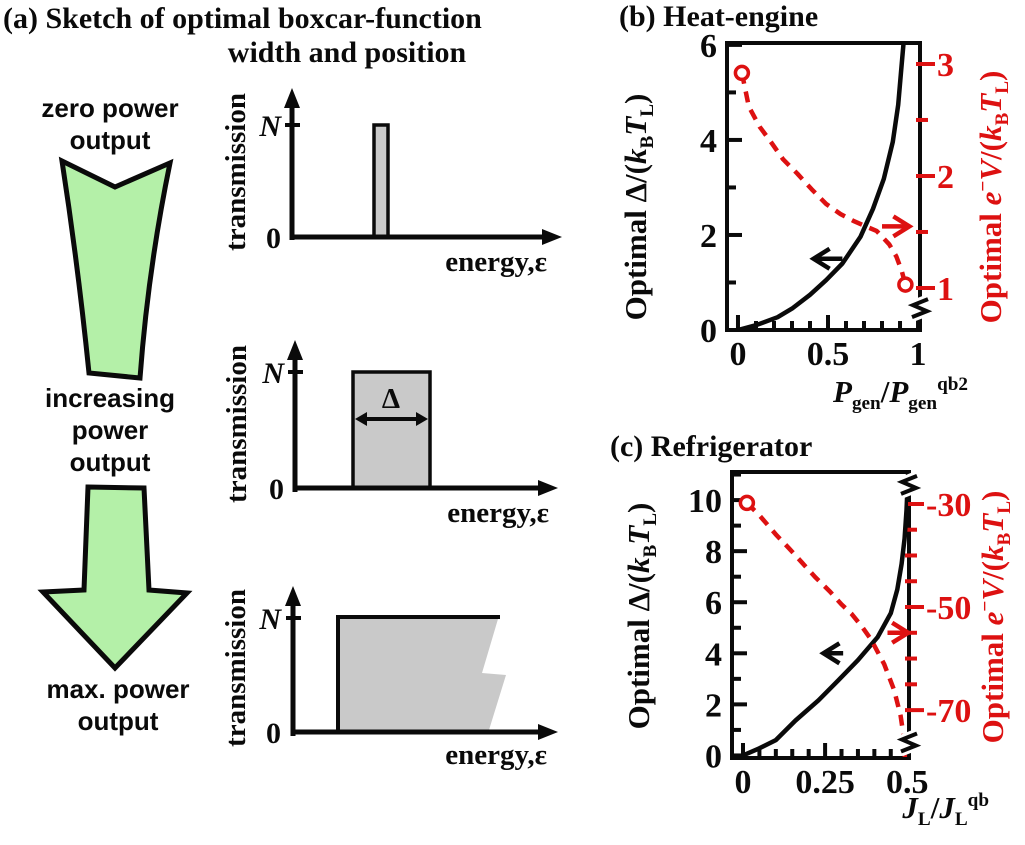  I want to click on refrigerator-chart: 0 0.25 0.5 0 2 4 6 8 10 -70 -50 -30, so click(829, 635).